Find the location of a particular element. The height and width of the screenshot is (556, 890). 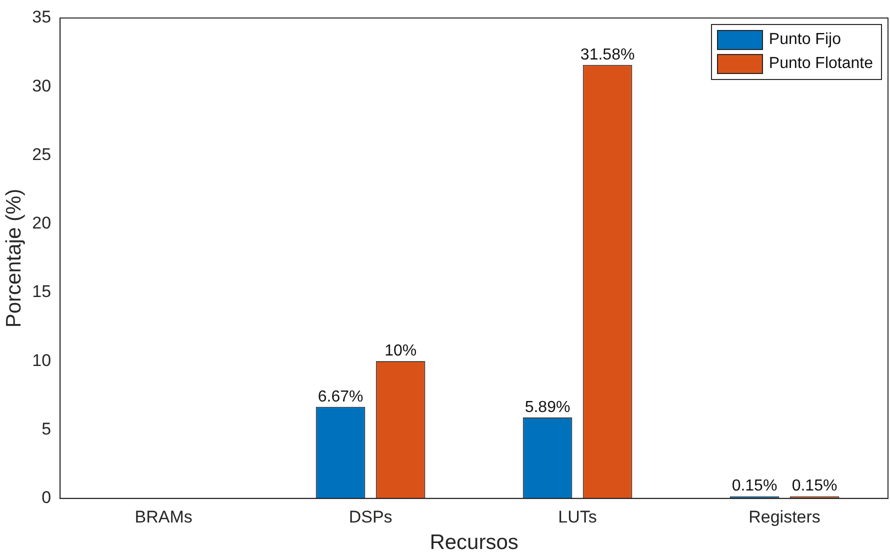

data-label: 6.67% is located at coordinates (341, 397).